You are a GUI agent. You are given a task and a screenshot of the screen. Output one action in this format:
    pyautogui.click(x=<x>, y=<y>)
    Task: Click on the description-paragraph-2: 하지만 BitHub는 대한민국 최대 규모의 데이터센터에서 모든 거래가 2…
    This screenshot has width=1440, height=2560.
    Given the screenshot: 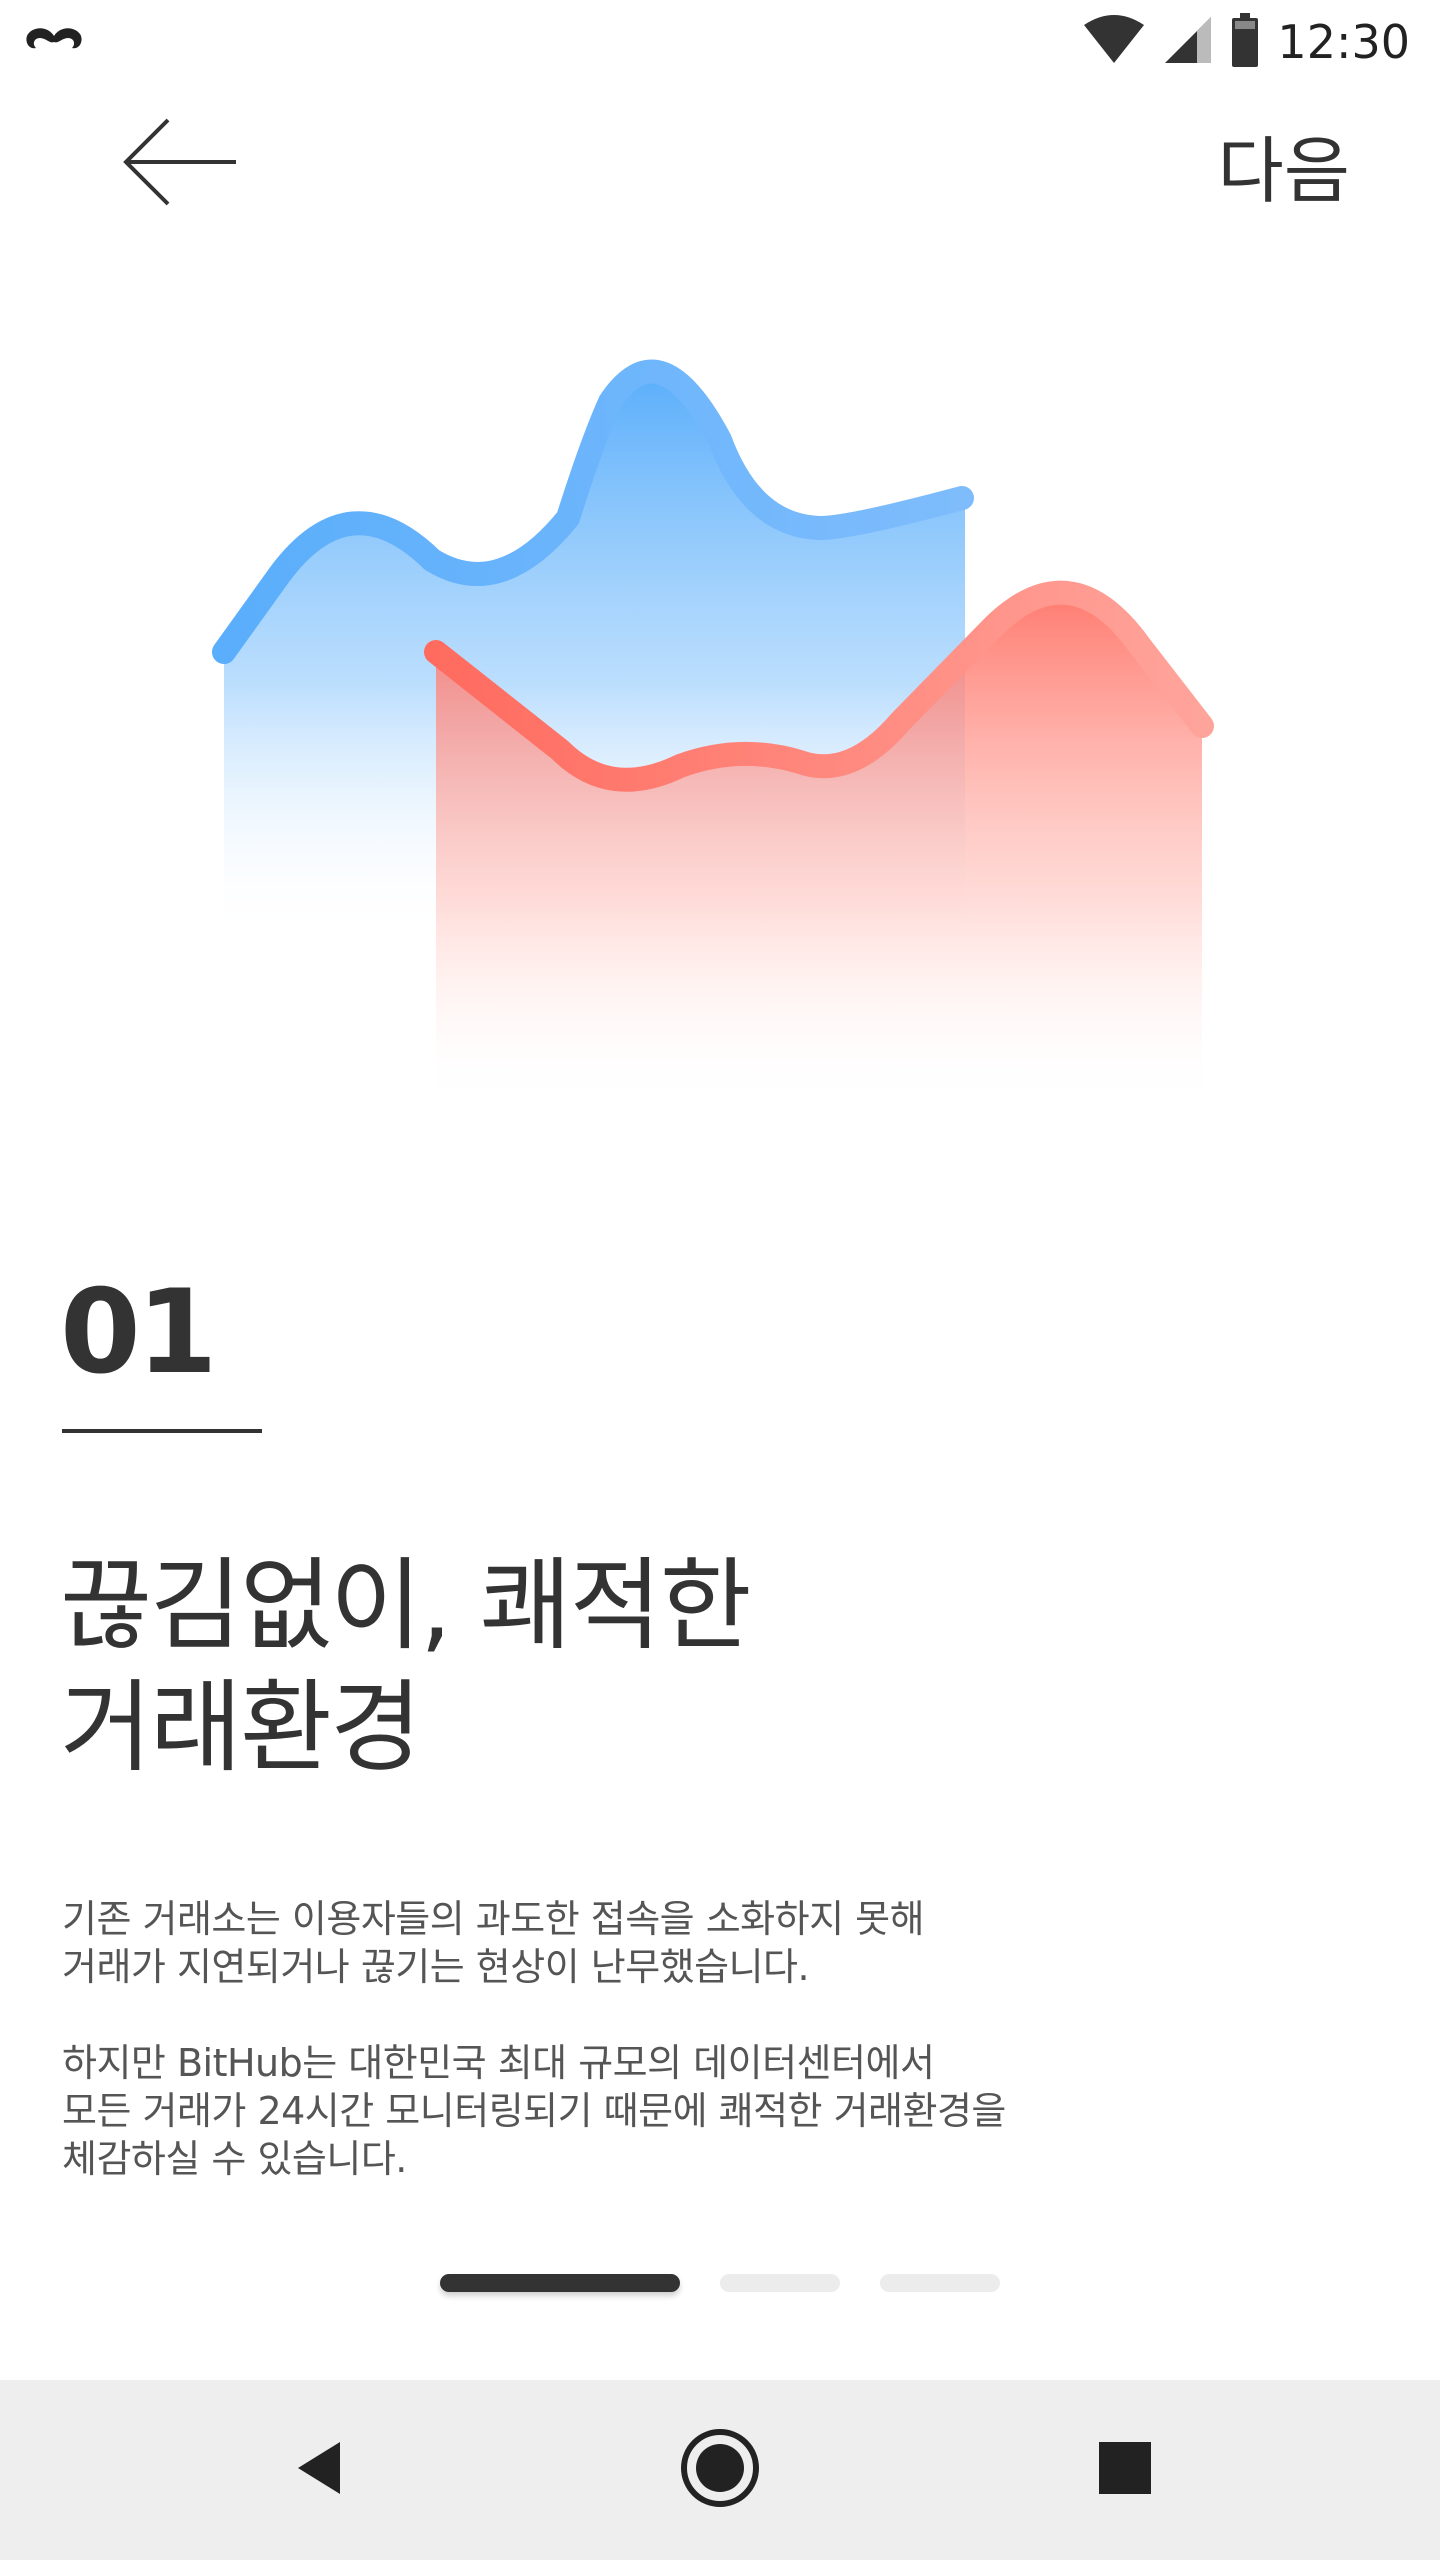 What is the action you would take?
    pyautogui.click(x=722, y=2111)
    